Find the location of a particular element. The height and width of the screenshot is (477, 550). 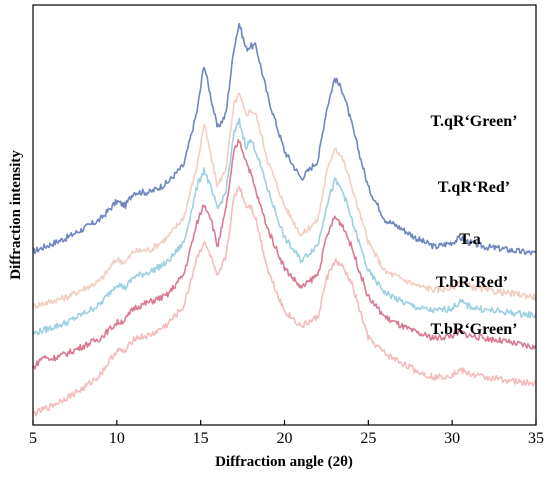

x-tick-label: 20 is located at coordinates (285, 438).